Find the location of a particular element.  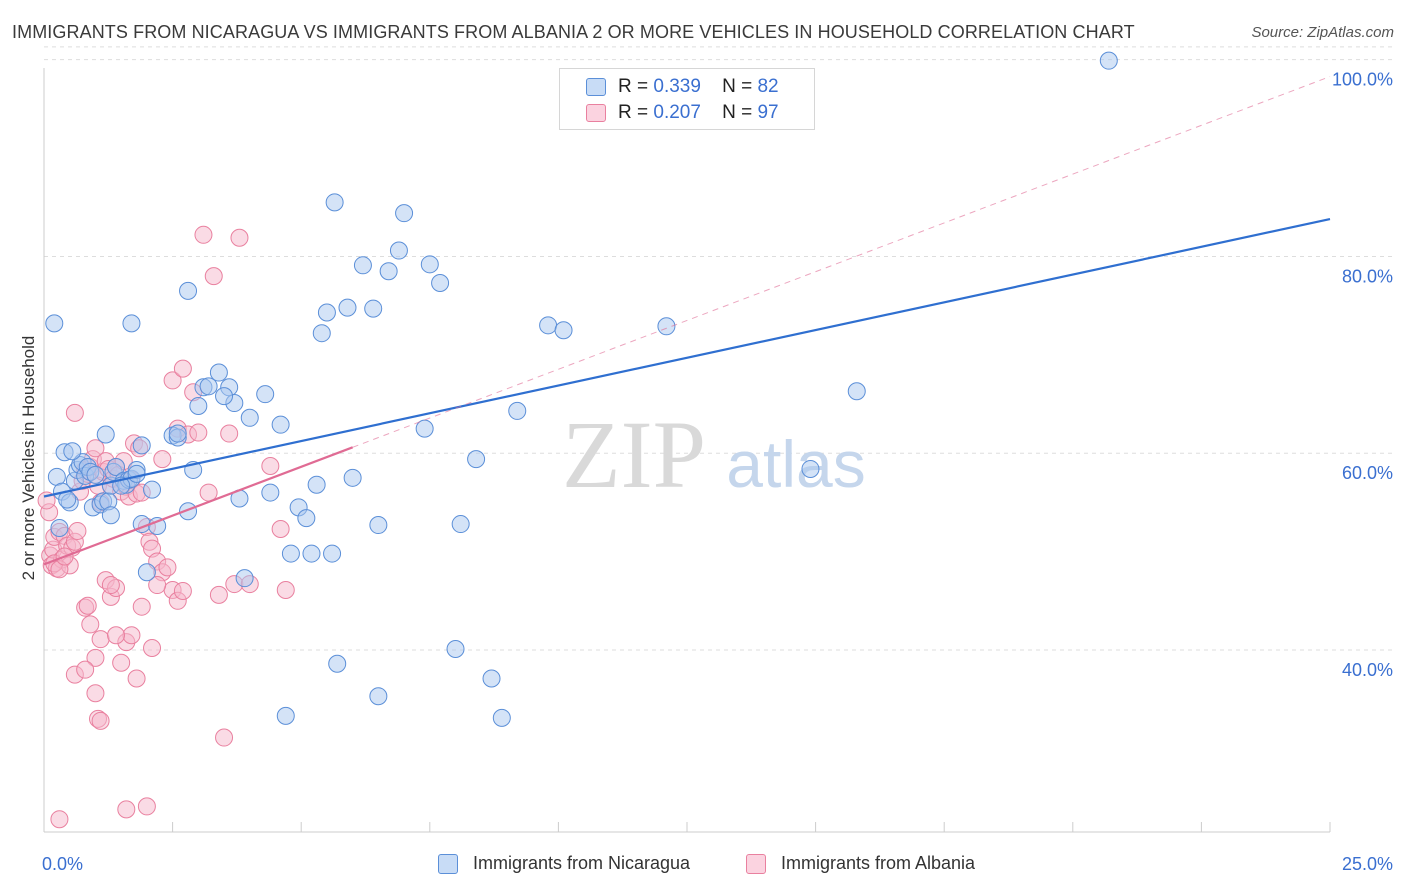

legend-label-albania: Immigrants from Albania is located at coordinates (878, 863).